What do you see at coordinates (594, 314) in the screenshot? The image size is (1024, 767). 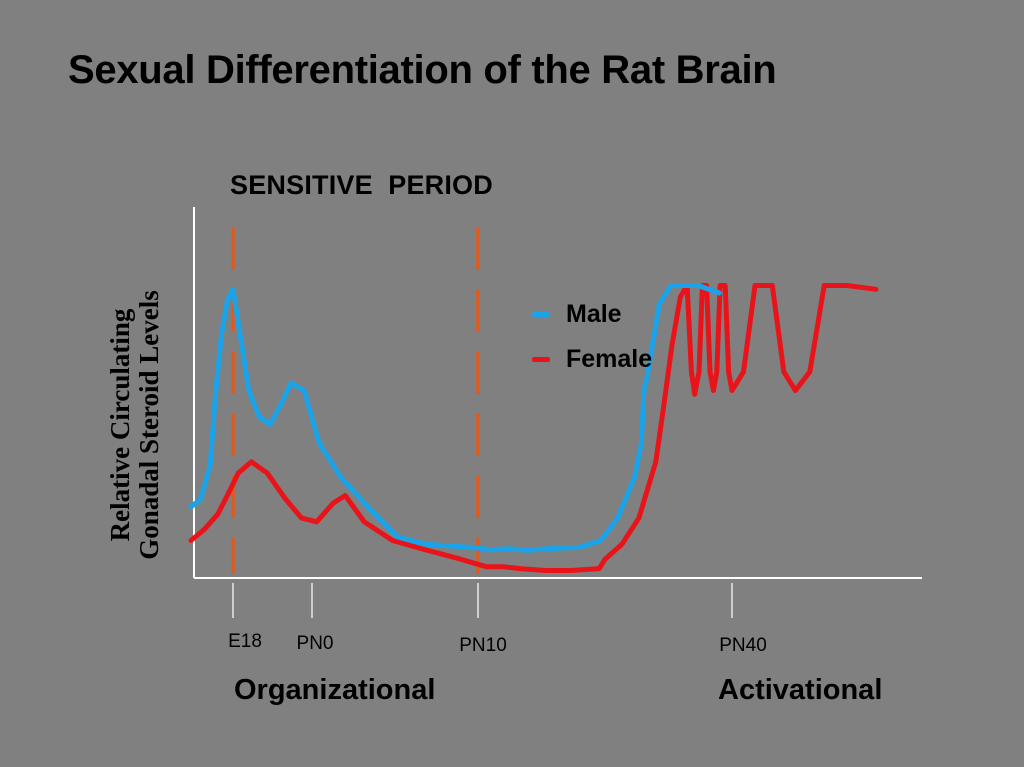 I see `legend-label-male: Male` at bounding box center [594, 314].